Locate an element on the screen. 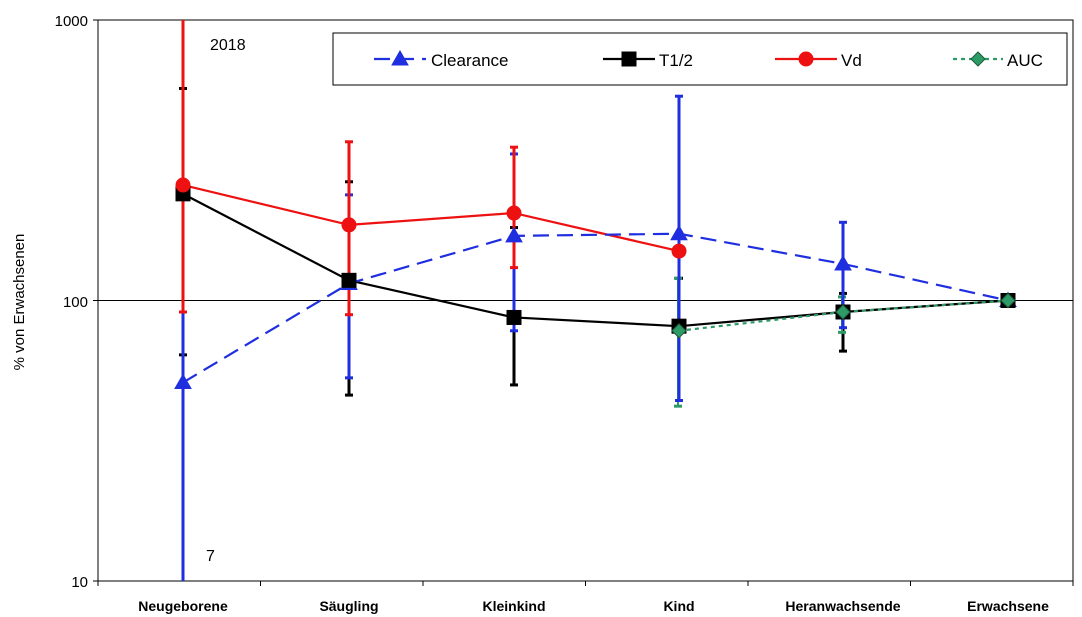 The height and width of the screenshot is (617, 1082). legend-marker-vd is located at coordinates (806, 59).